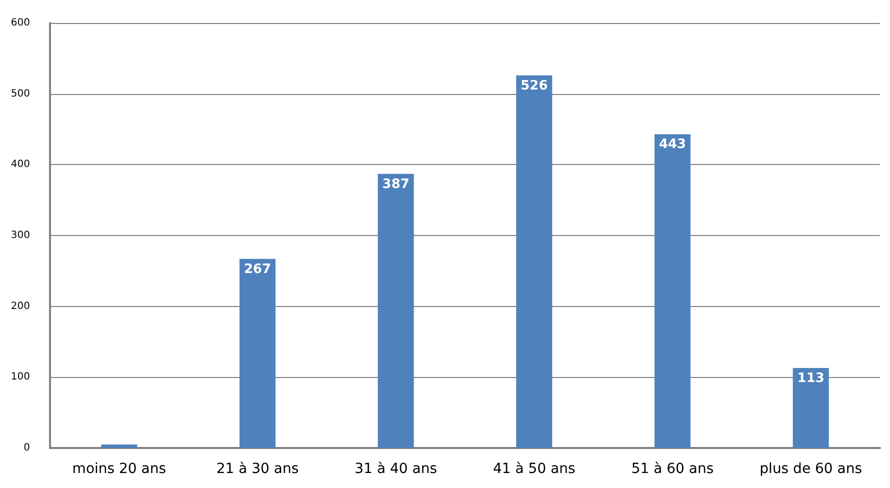  I want to click on y-tick-label: 500, so click(20, 94).